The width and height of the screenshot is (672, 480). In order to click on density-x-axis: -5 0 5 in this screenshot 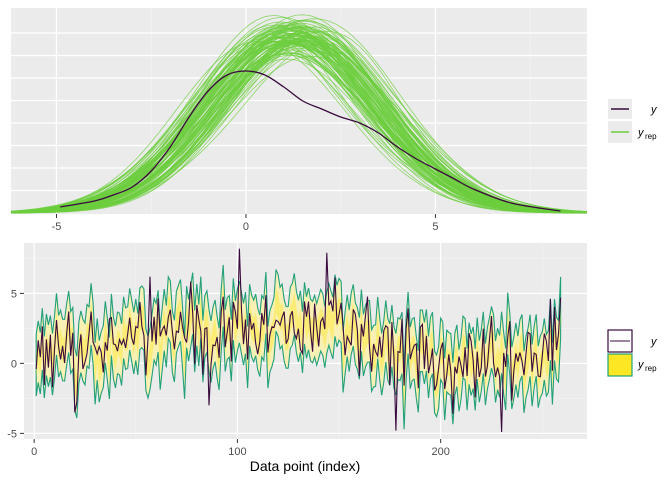, I will do `click(245, 223)`.